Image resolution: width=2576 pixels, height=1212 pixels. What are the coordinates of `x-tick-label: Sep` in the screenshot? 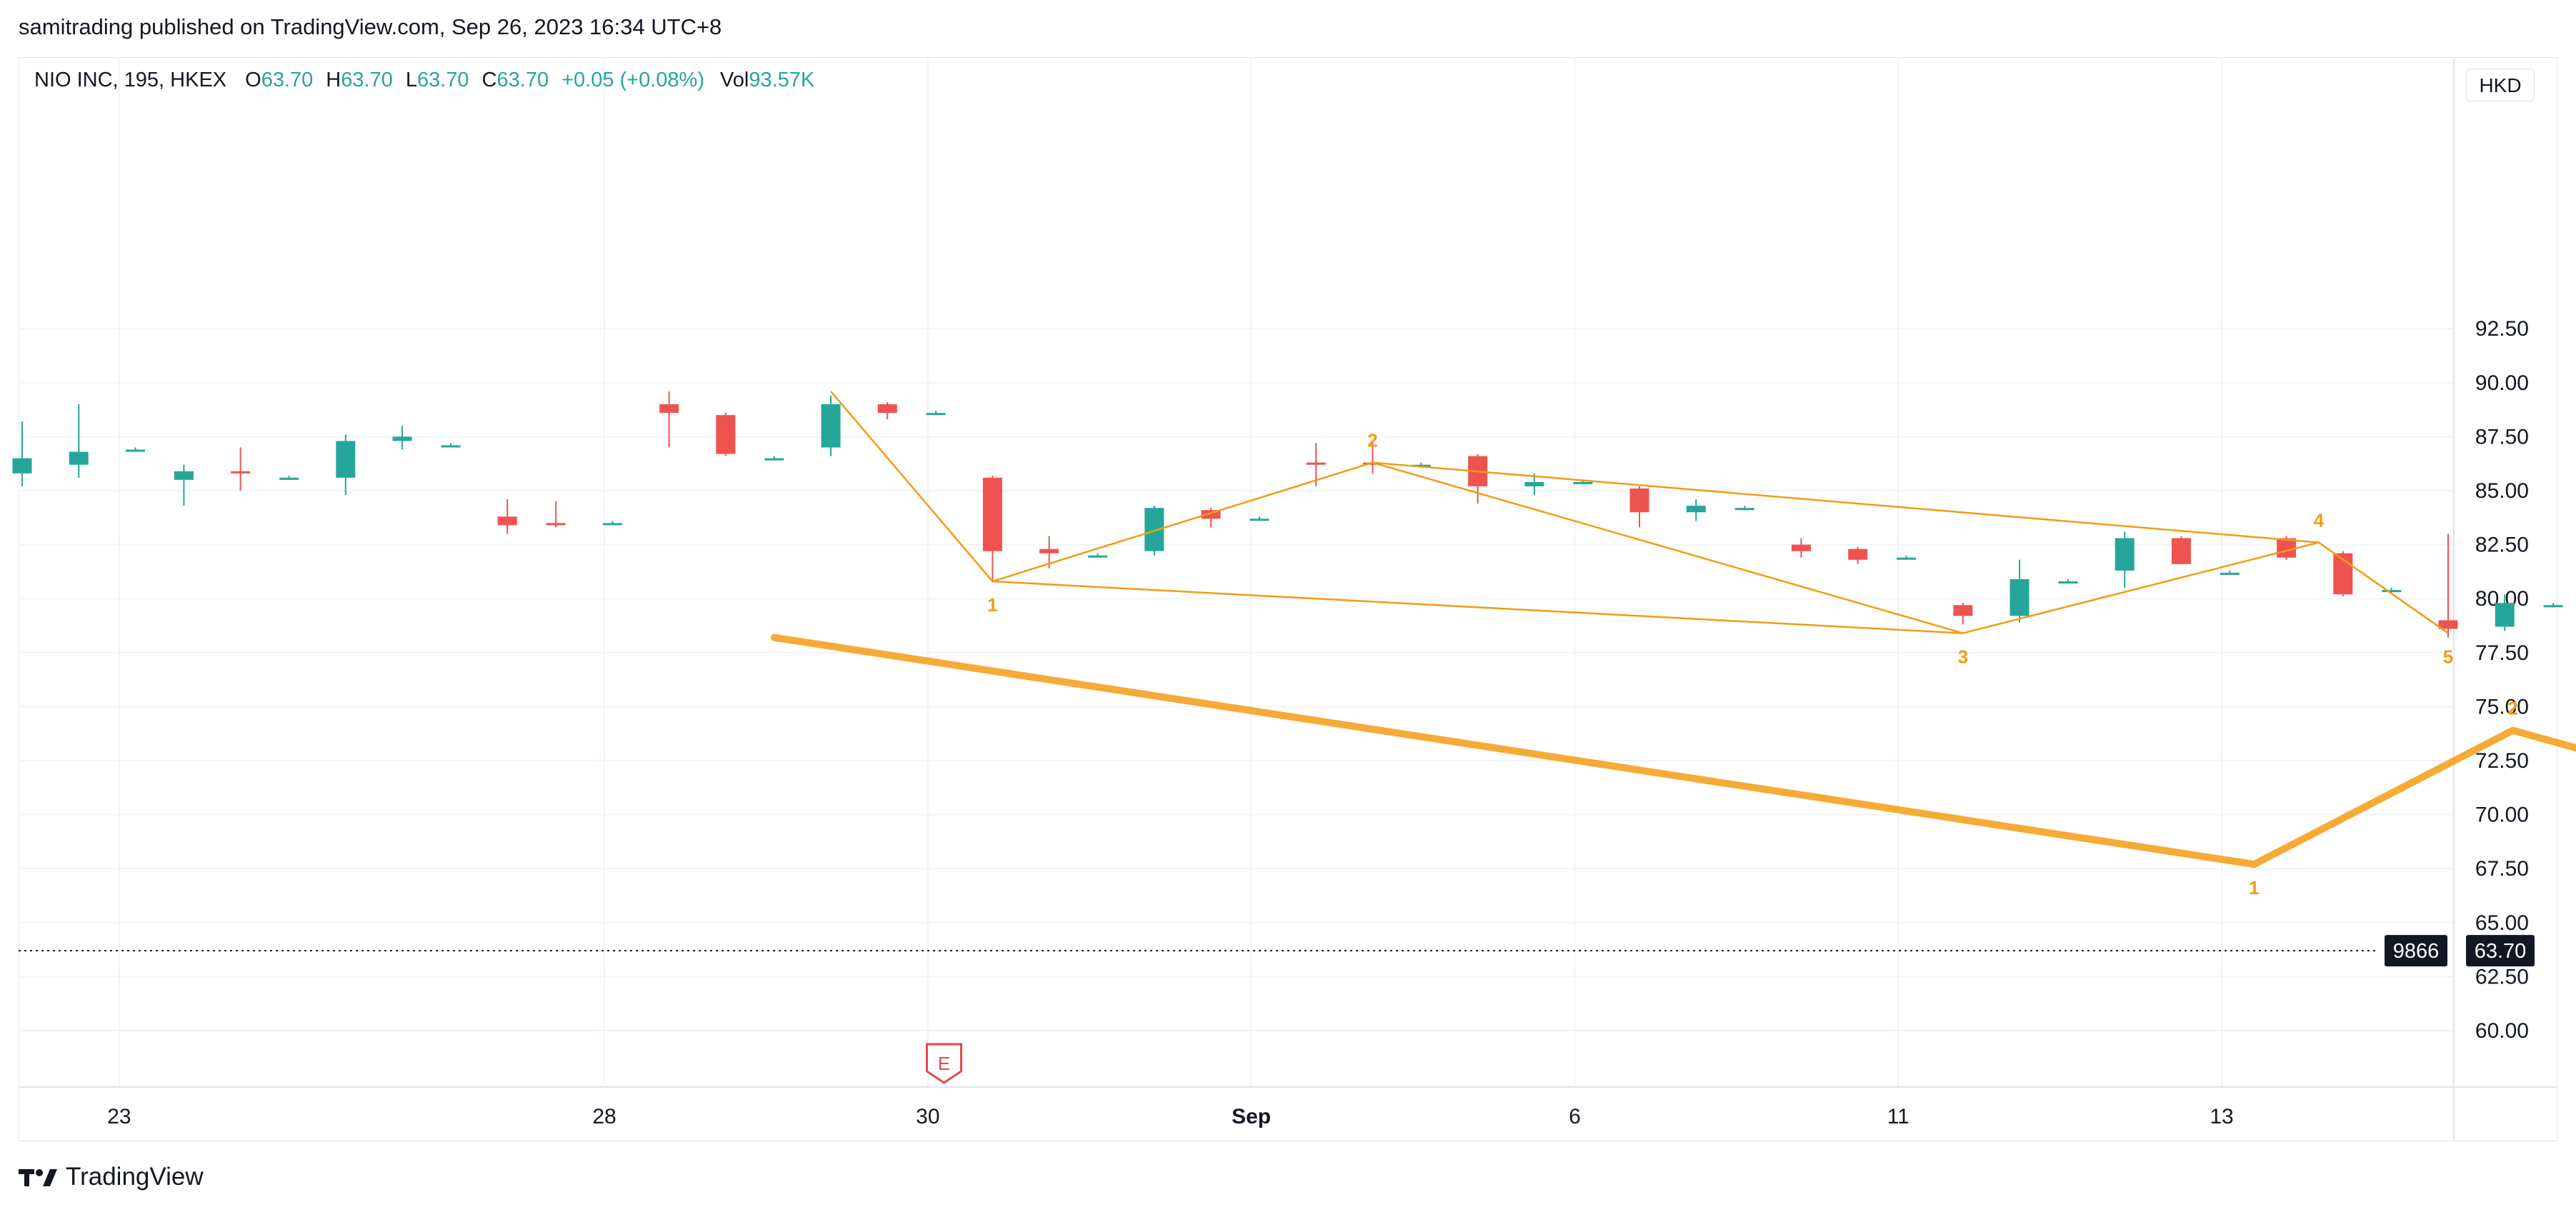 It's located at (1251, 1117).